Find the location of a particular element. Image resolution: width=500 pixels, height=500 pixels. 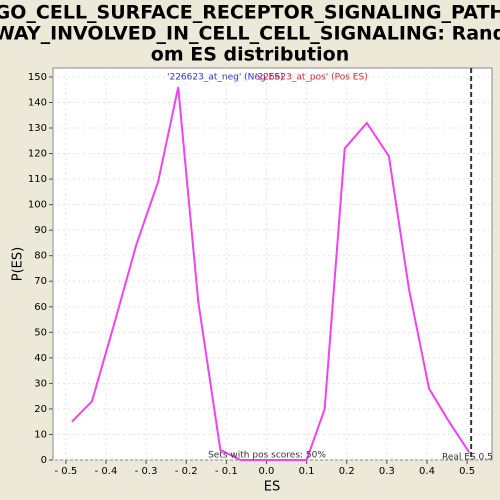

y-tick-label: 150 is located at coordinates (37, 77).